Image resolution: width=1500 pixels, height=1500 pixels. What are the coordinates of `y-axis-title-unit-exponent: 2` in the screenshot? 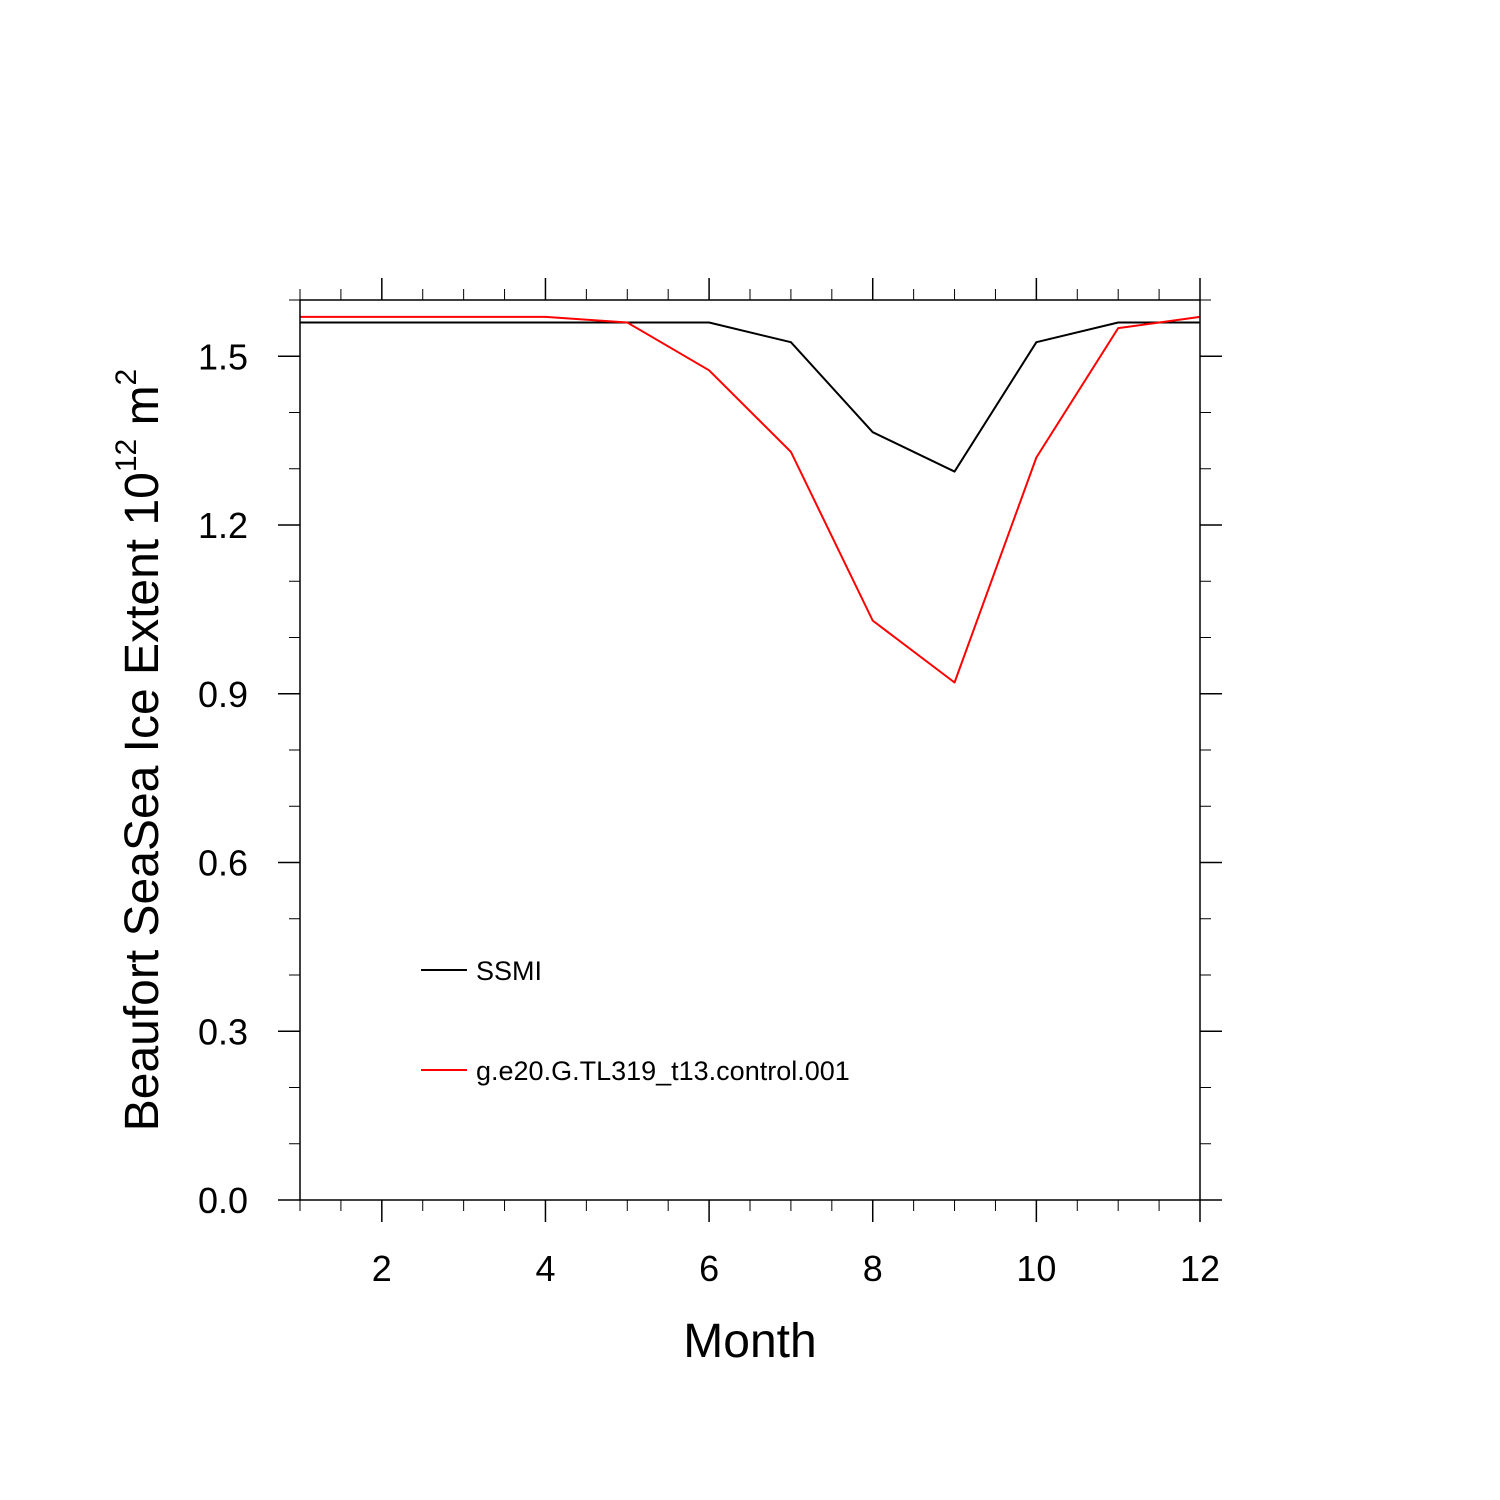 It's located at (126, 377).